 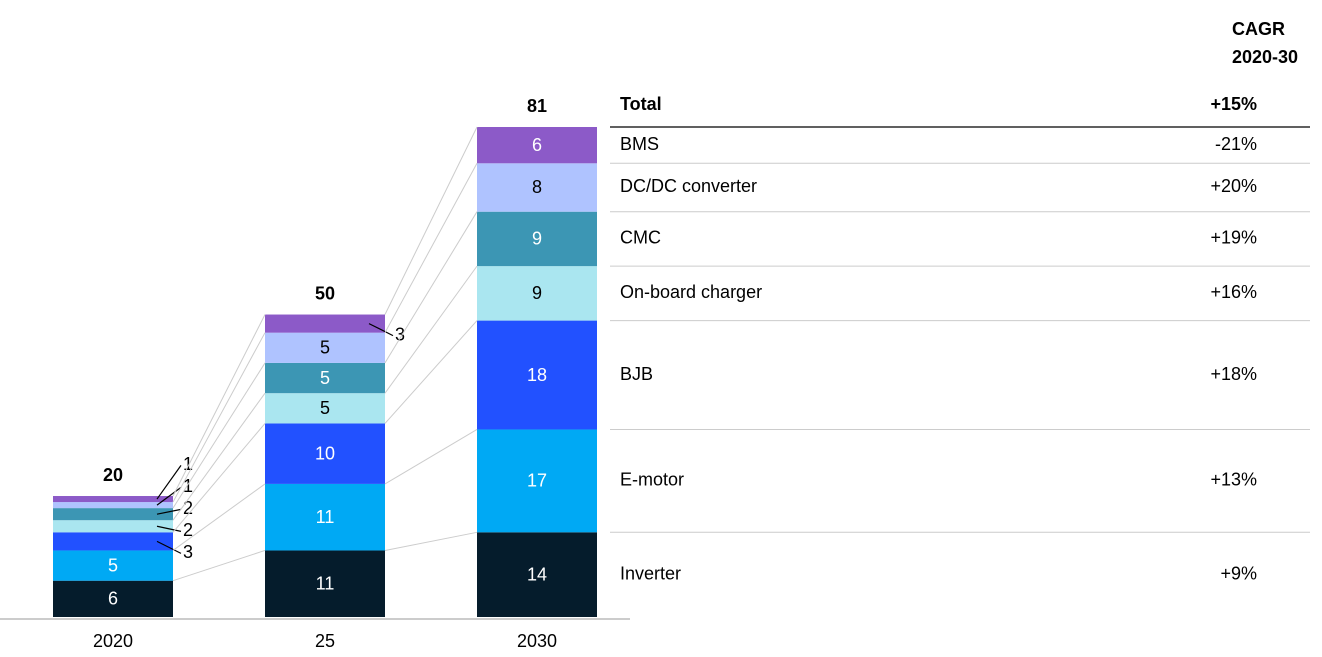 What do you see at coordinates (1265, 57) in the screenshot?
I see `cagr-header: 2020-30` at bounding box center [1265, 57].